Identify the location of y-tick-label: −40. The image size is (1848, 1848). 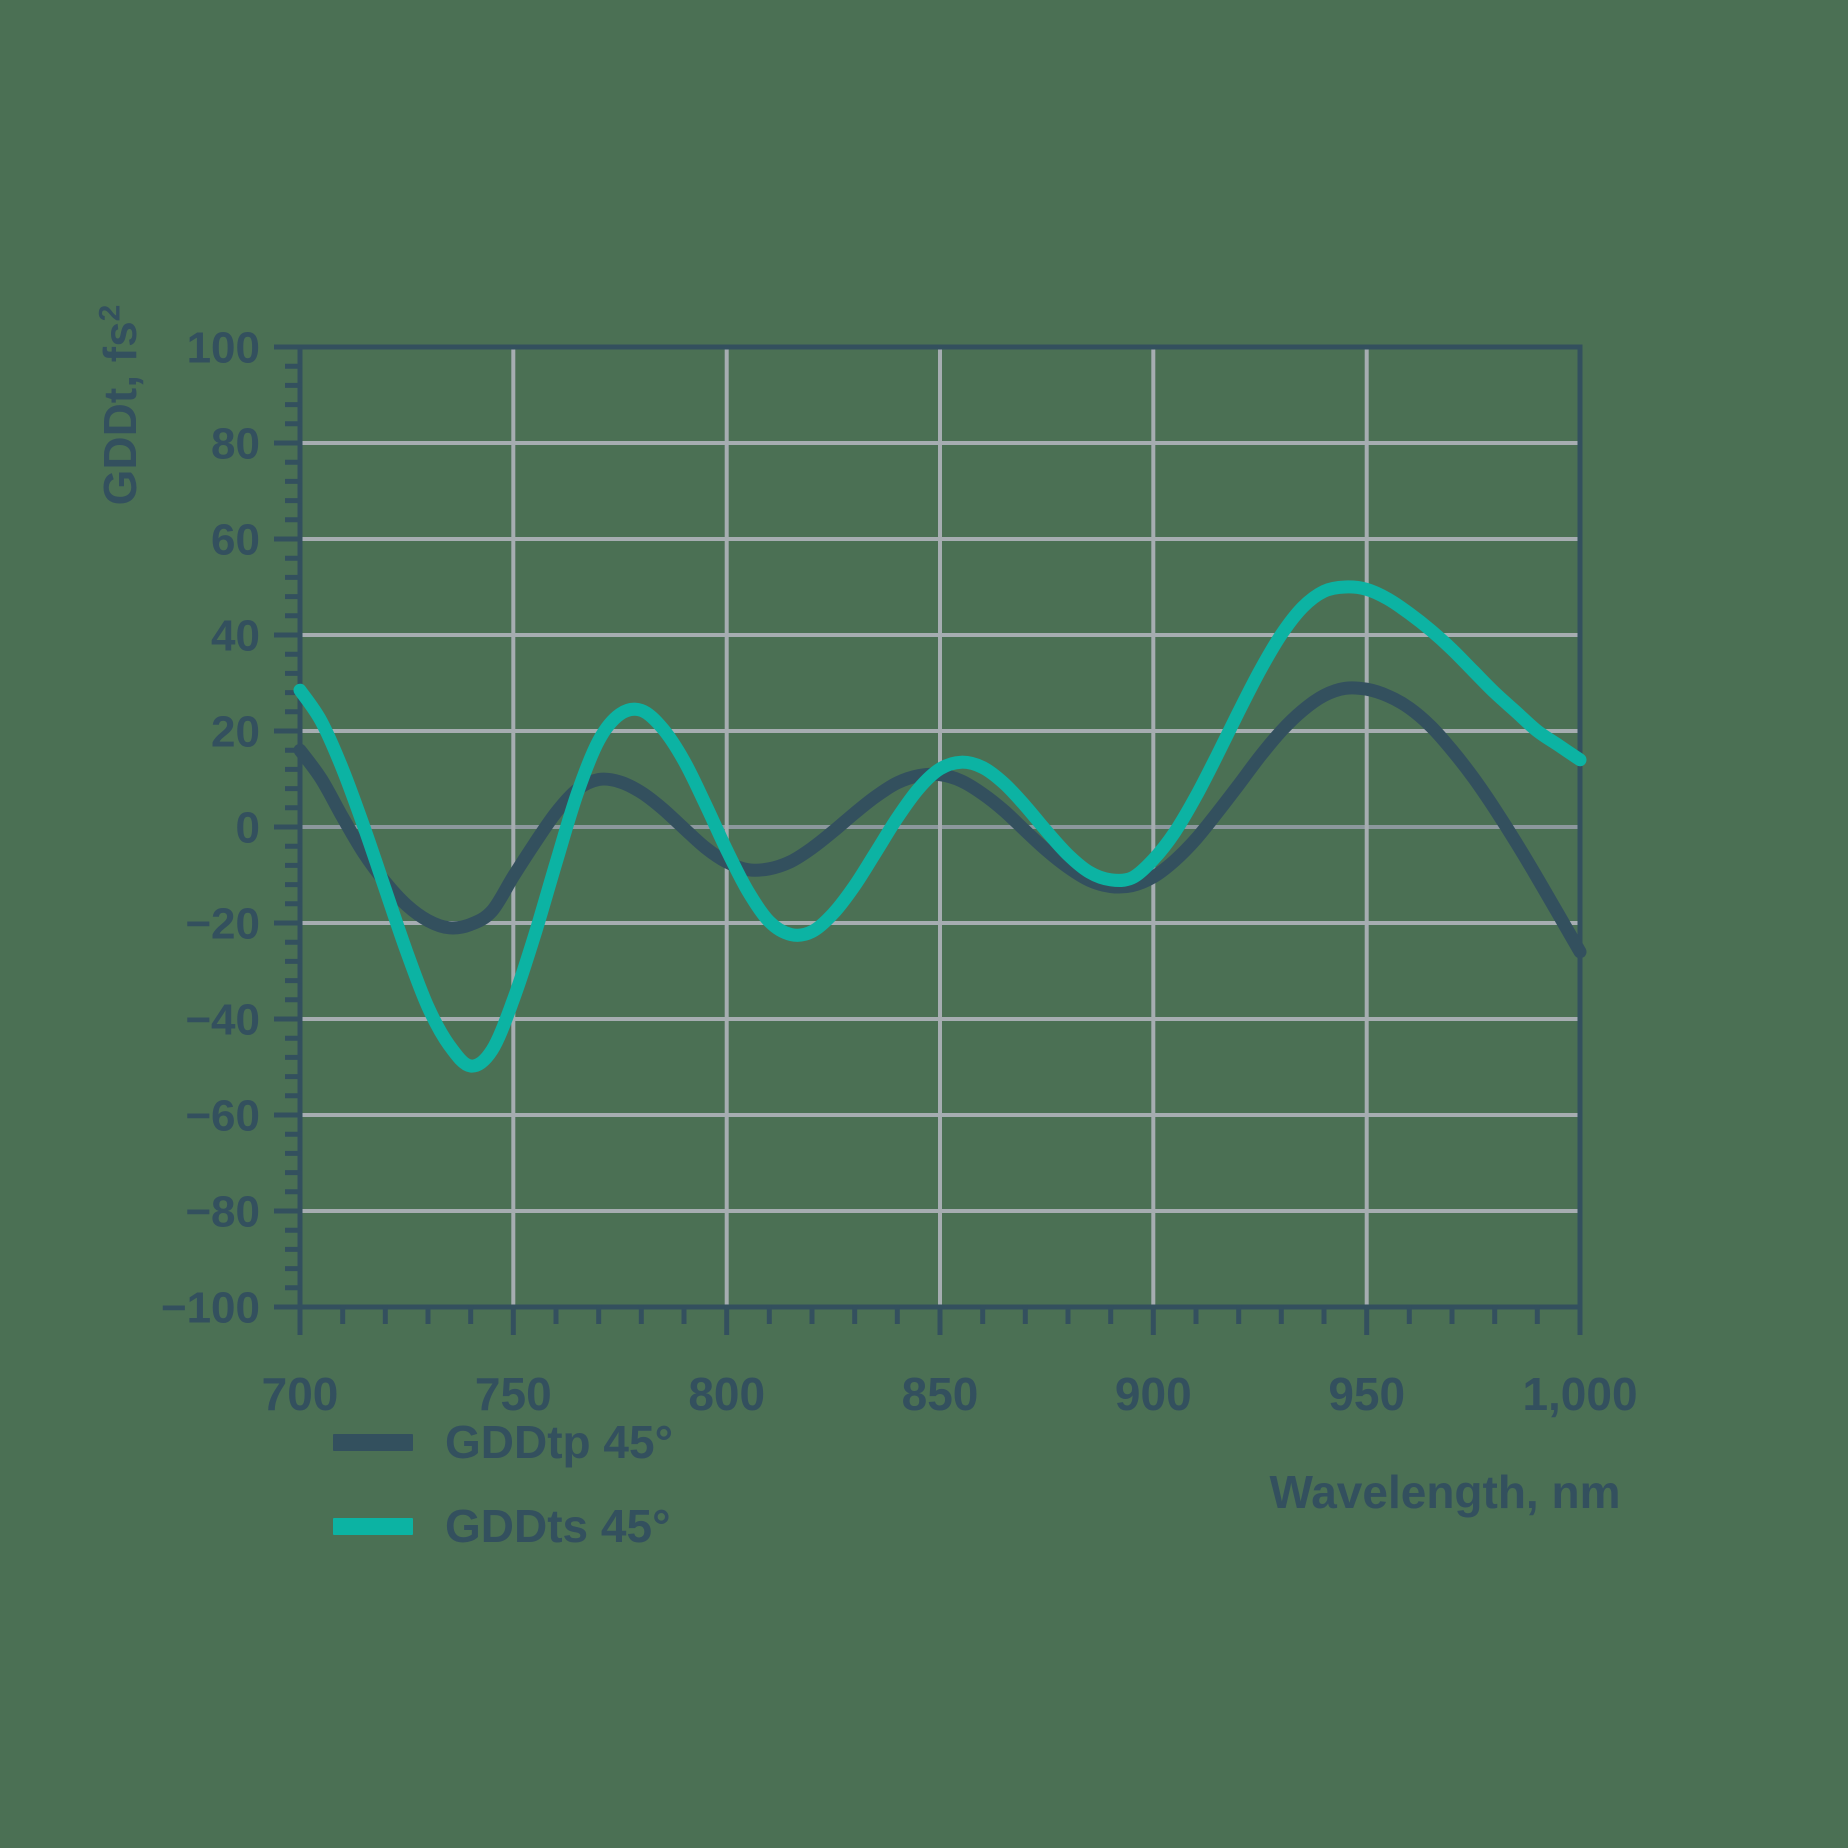
(222, 1019).